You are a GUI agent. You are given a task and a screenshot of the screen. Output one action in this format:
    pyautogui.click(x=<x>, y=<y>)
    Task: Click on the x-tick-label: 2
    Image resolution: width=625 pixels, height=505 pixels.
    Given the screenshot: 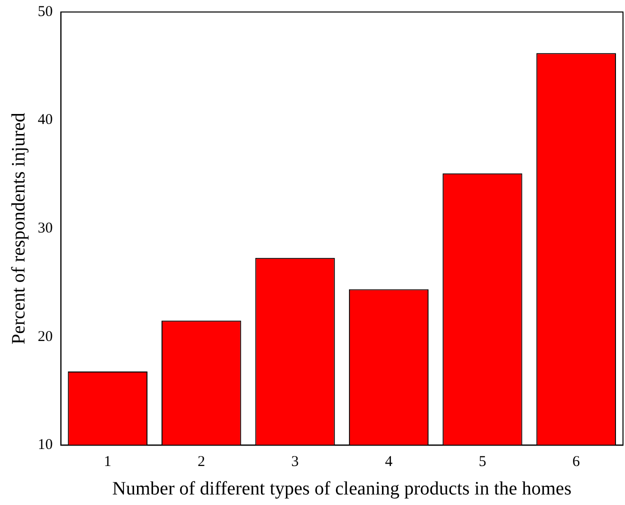 What is the action you would take?
    pyautogui.click(x=202, y=462)
    